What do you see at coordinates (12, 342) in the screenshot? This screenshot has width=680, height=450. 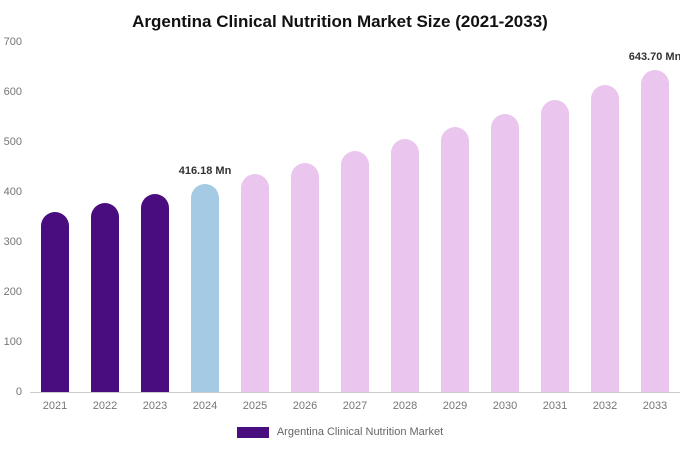 I see `y-axis-tick-label: 100` at bounding box center [12, 342].